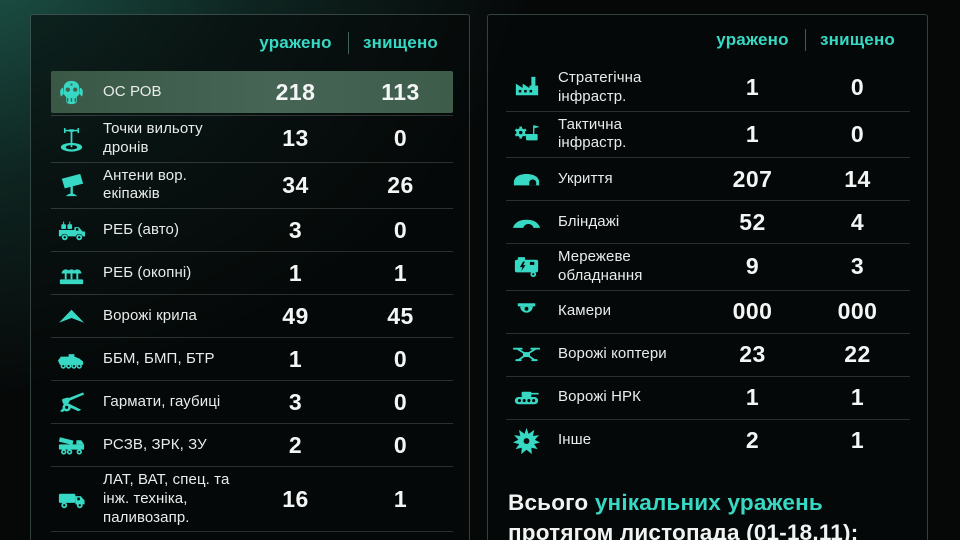  I want to click on apc-icon, so click(71, 359).